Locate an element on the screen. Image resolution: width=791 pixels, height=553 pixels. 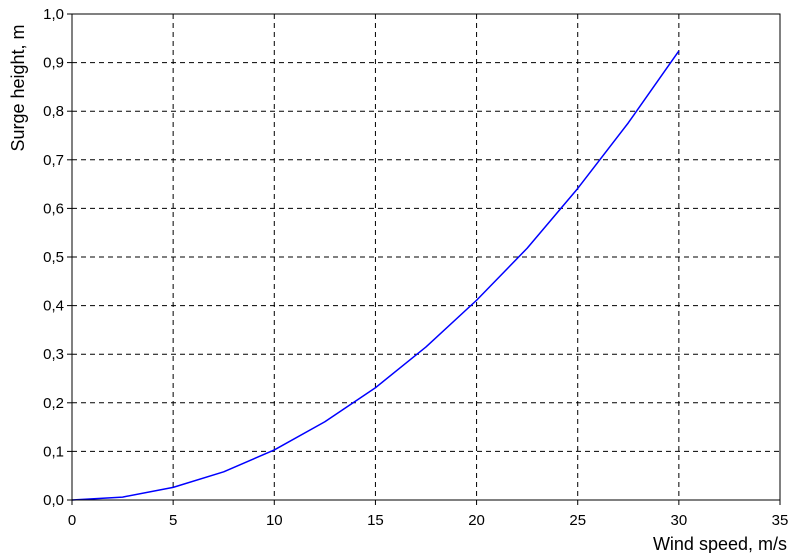
x-tick-label: 30 is located at coordinates (679, 520).